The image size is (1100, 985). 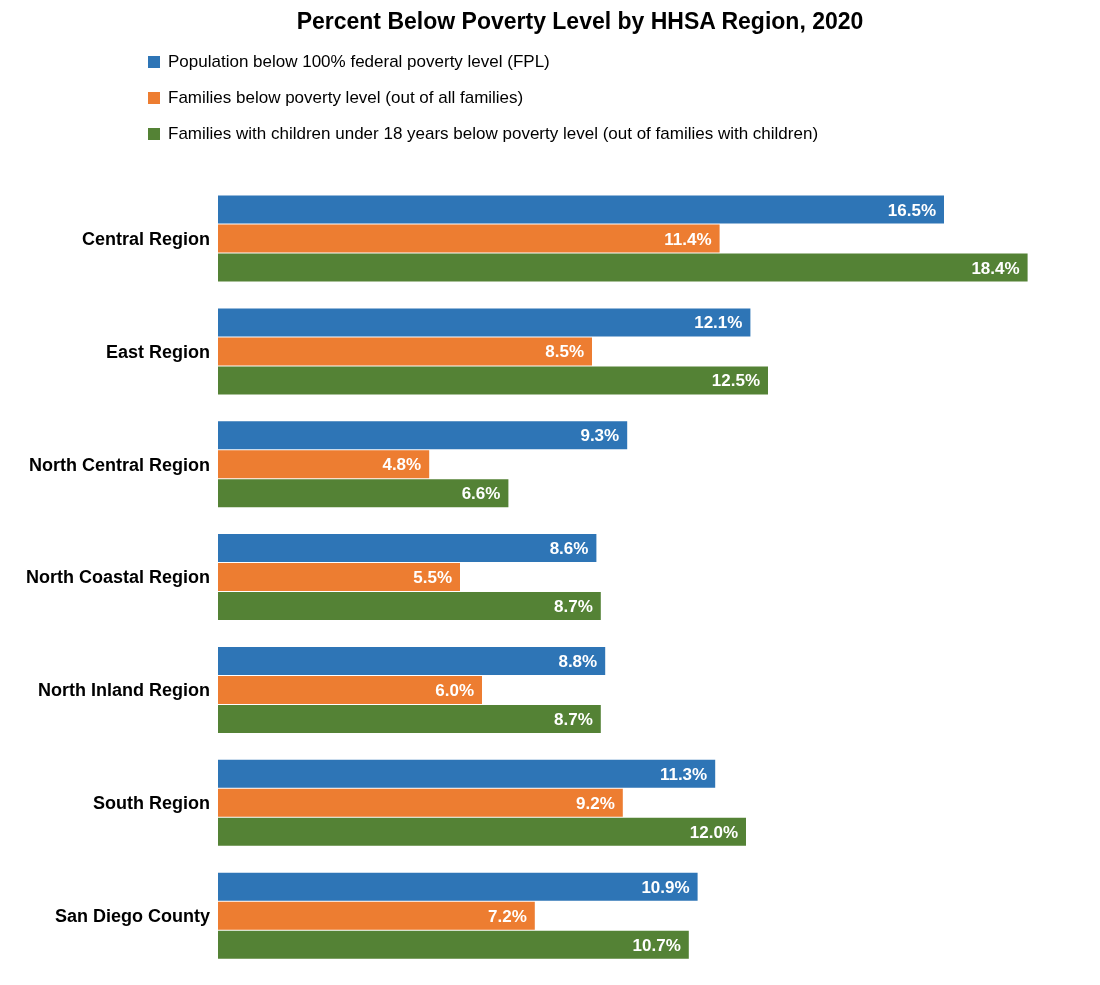 What do you see at coordinates (119, 464) in the screenshot?
I see `y-tick-label: North Central Region` at bounding box center [119, 464].